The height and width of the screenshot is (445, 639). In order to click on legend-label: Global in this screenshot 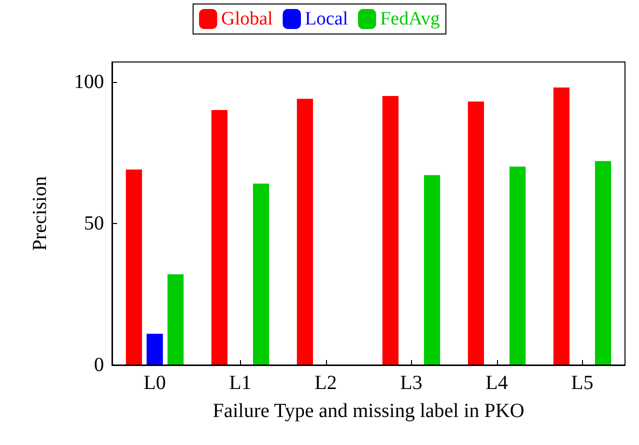, I will do `click(247, 19)`.